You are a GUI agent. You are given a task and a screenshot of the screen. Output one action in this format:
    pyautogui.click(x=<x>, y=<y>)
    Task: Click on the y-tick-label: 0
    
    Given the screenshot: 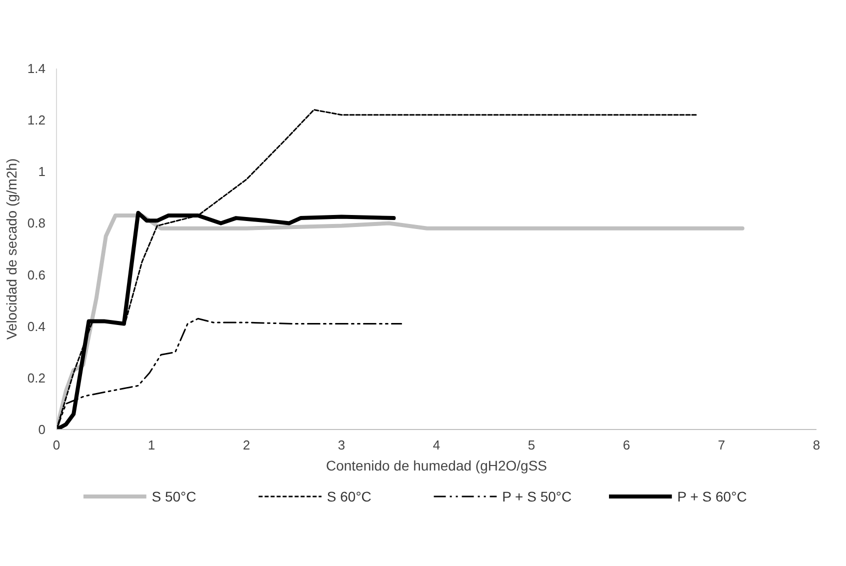 What is the action you would take?
    pyautogui.click(x=42, y=429)
    